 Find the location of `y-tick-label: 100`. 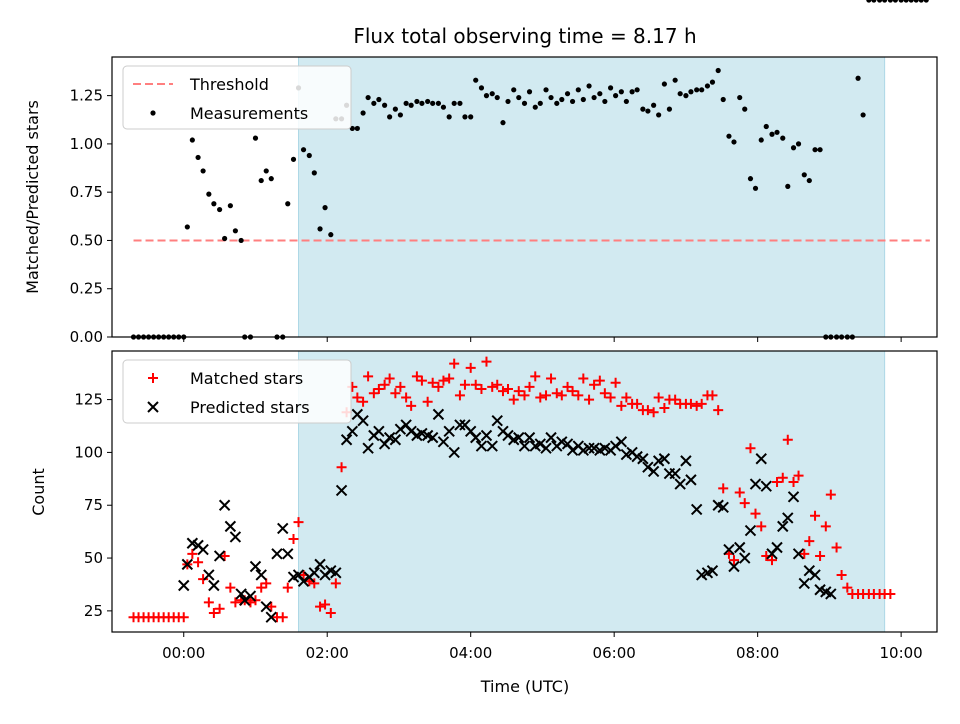

y-tick-label: 100 is located at coordinates (88, 452).